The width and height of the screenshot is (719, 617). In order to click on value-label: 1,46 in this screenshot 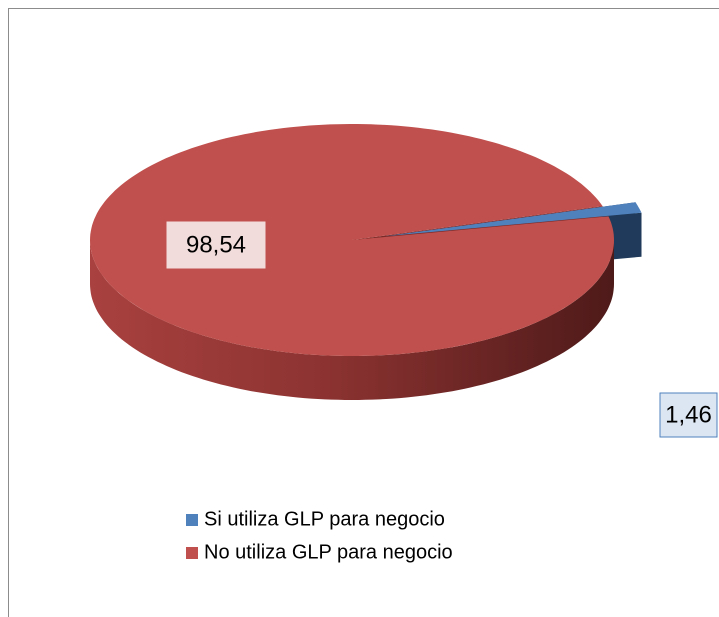, I will do `click(688, 414)`.